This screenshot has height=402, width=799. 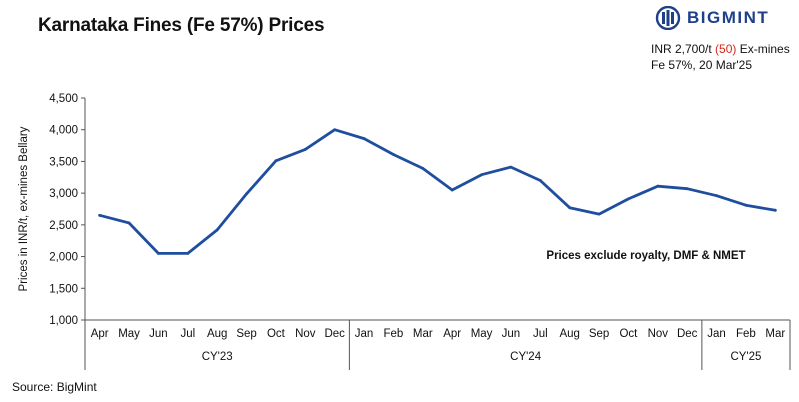 What do you see at coordinates (63, 194) in the screenshot?
I see `y-tick-label: 3,000` at bounding box center [63, 194].